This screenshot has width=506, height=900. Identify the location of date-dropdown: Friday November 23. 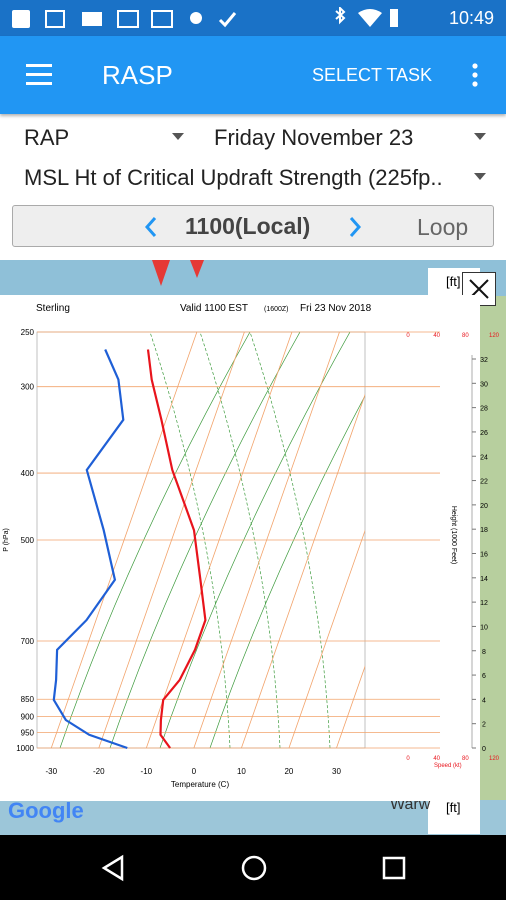
(314, 137).